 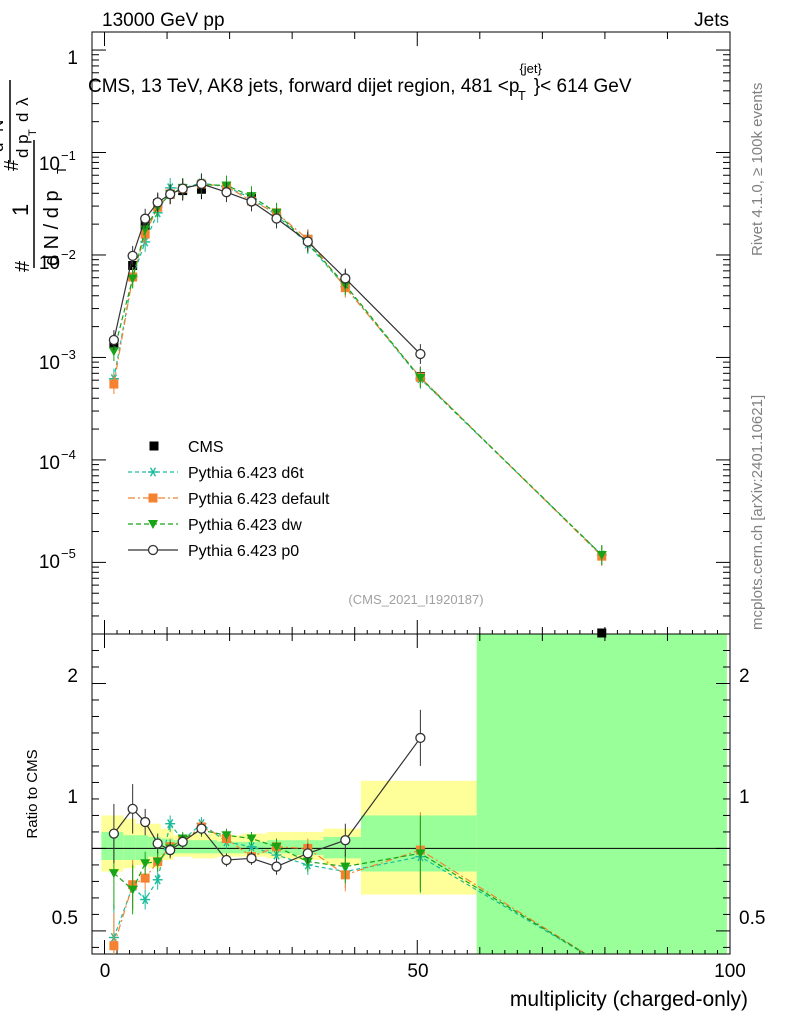 I want to click on legend-label: CMS, so click(x=206, y=447).